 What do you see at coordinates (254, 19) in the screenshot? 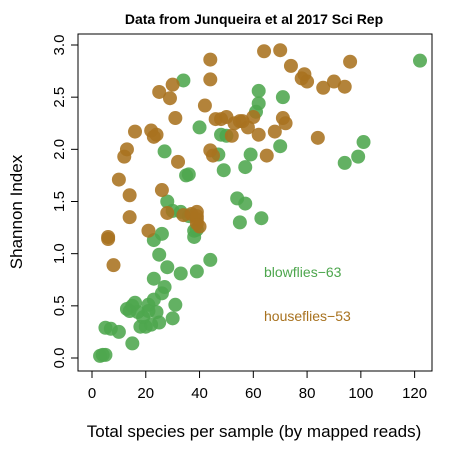
I see `chart-title: Data from Junqueira et al 2017 Sci Rep` at bounding box center [254, 19].